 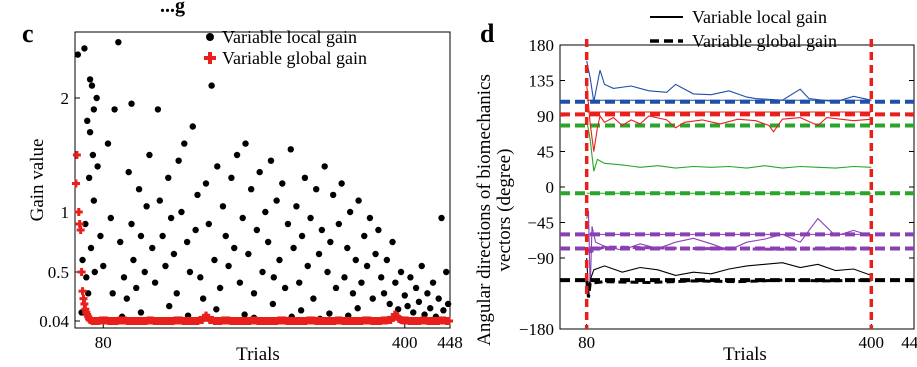 What do you see at coordinates (210, 37) in the screenshot?
I see `legend-marker-local-c` at bounding box center [210, 37].